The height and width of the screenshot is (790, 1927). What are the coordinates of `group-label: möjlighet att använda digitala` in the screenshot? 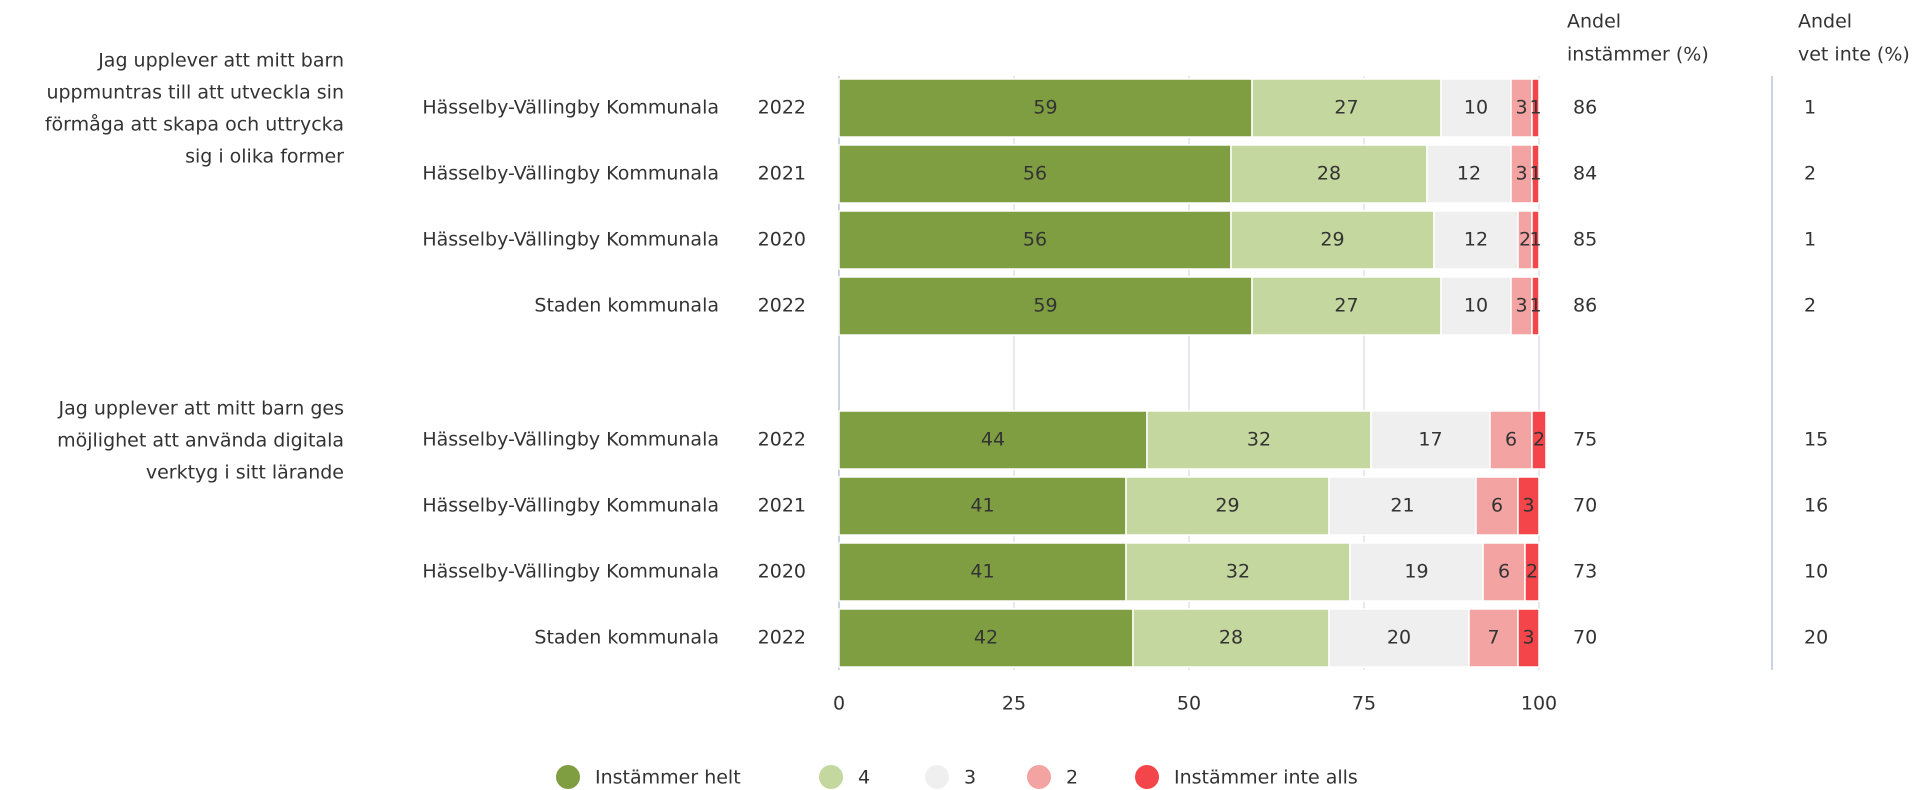 It's located at (200, 441).